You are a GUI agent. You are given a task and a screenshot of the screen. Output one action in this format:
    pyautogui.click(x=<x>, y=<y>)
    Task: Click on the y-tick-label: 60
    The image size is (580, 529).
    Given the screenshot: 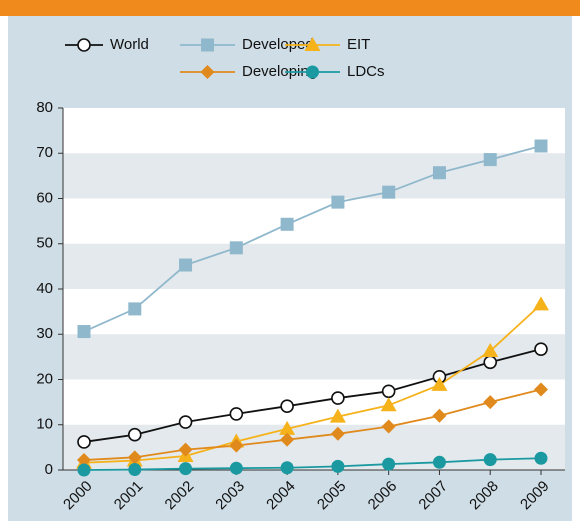 What is the action you would take?
    pyautogui.click(x=44, y=197)
    